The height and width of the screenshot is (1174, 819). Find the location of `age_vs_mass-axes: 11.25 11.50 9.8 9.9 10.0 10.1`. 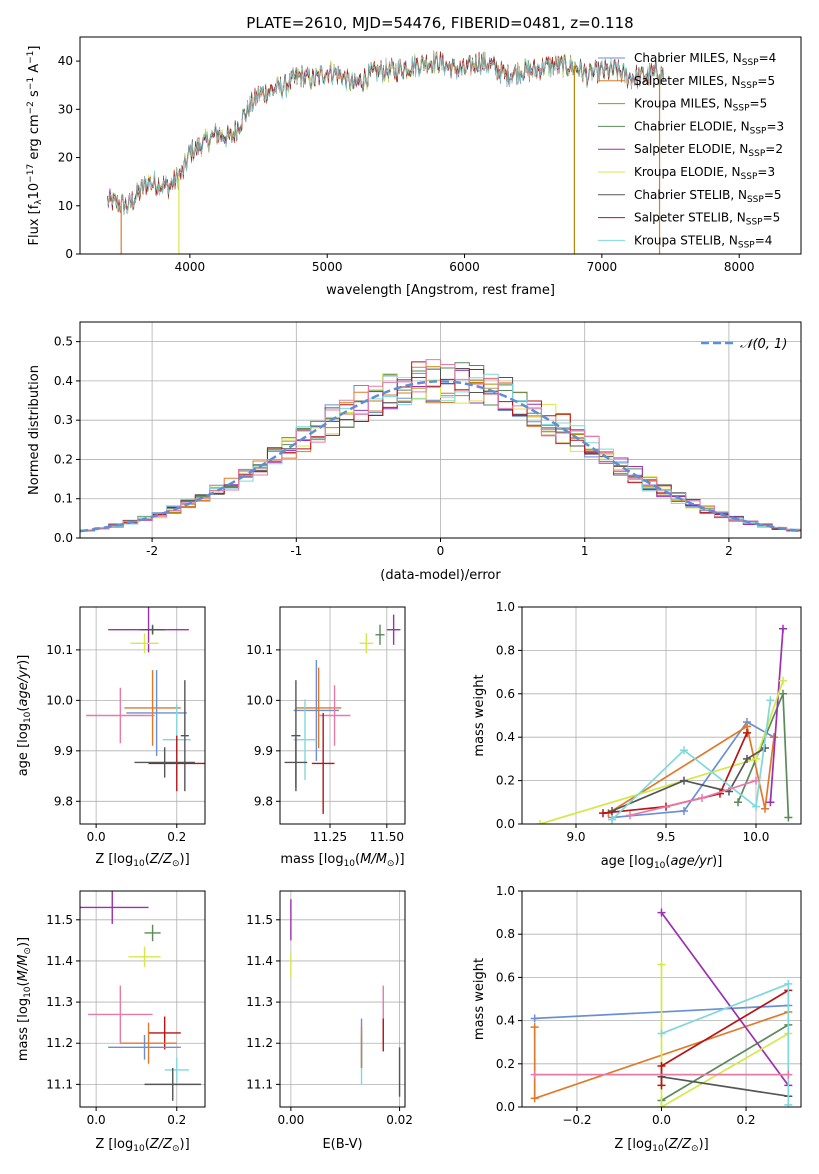

age_vs_mass-axes: 11.25 11.50 9.8 9.9 10.0 10.1 is located at coordinates (325, 725).